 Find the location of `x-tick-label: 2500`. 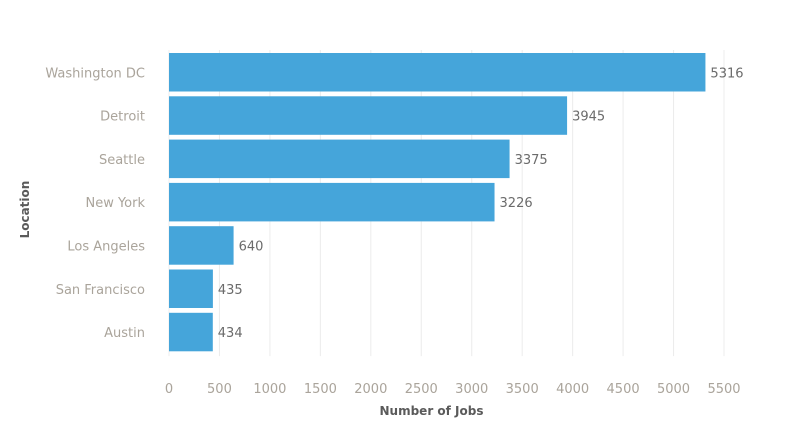

x-tick-label: 2500 is located at coordinates (421, 389).